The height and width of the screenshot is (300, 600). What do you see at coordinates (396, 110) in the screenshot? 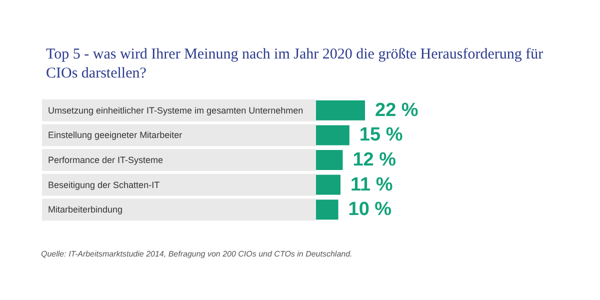
I see `data-label: 22 %` at bounding box center [396, 110].